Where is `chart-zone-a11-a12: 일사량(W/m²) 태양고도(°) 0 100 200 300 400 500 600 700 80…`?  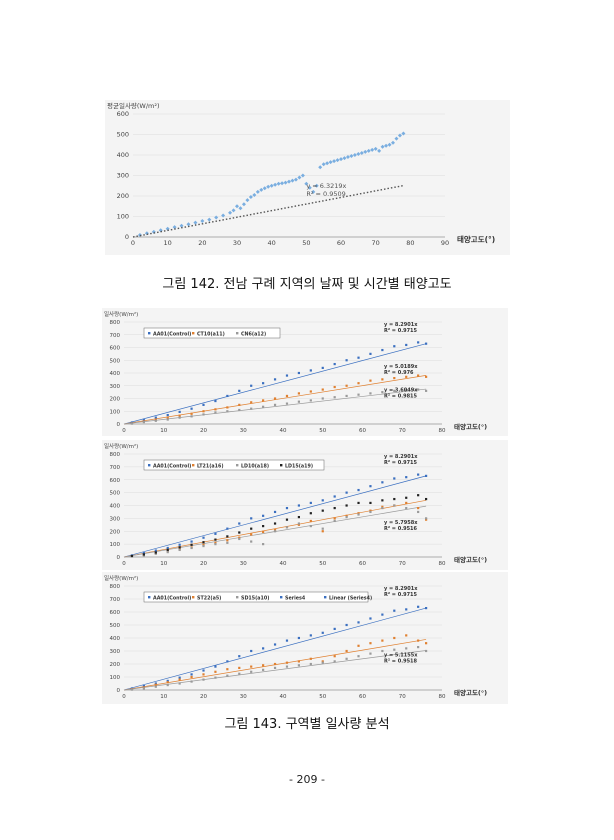 chart-zone-a11-a12: 일사량(W/m²) 태양고도(°) 0 100 200 300 400 500 600 700 80… is located at coordinates (305, 372).